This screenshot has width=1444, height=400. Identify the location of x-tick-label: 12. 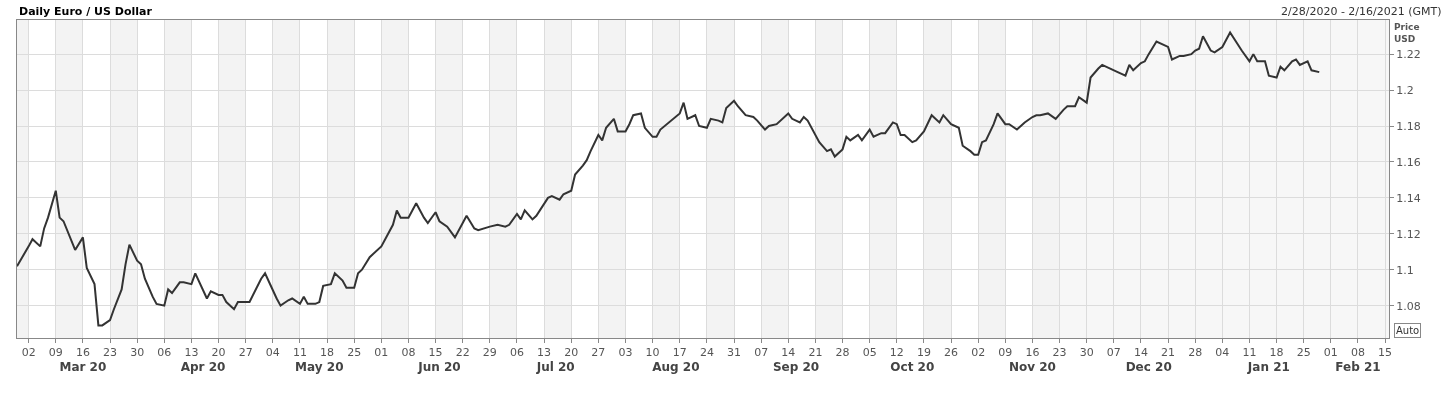
(896, 353).